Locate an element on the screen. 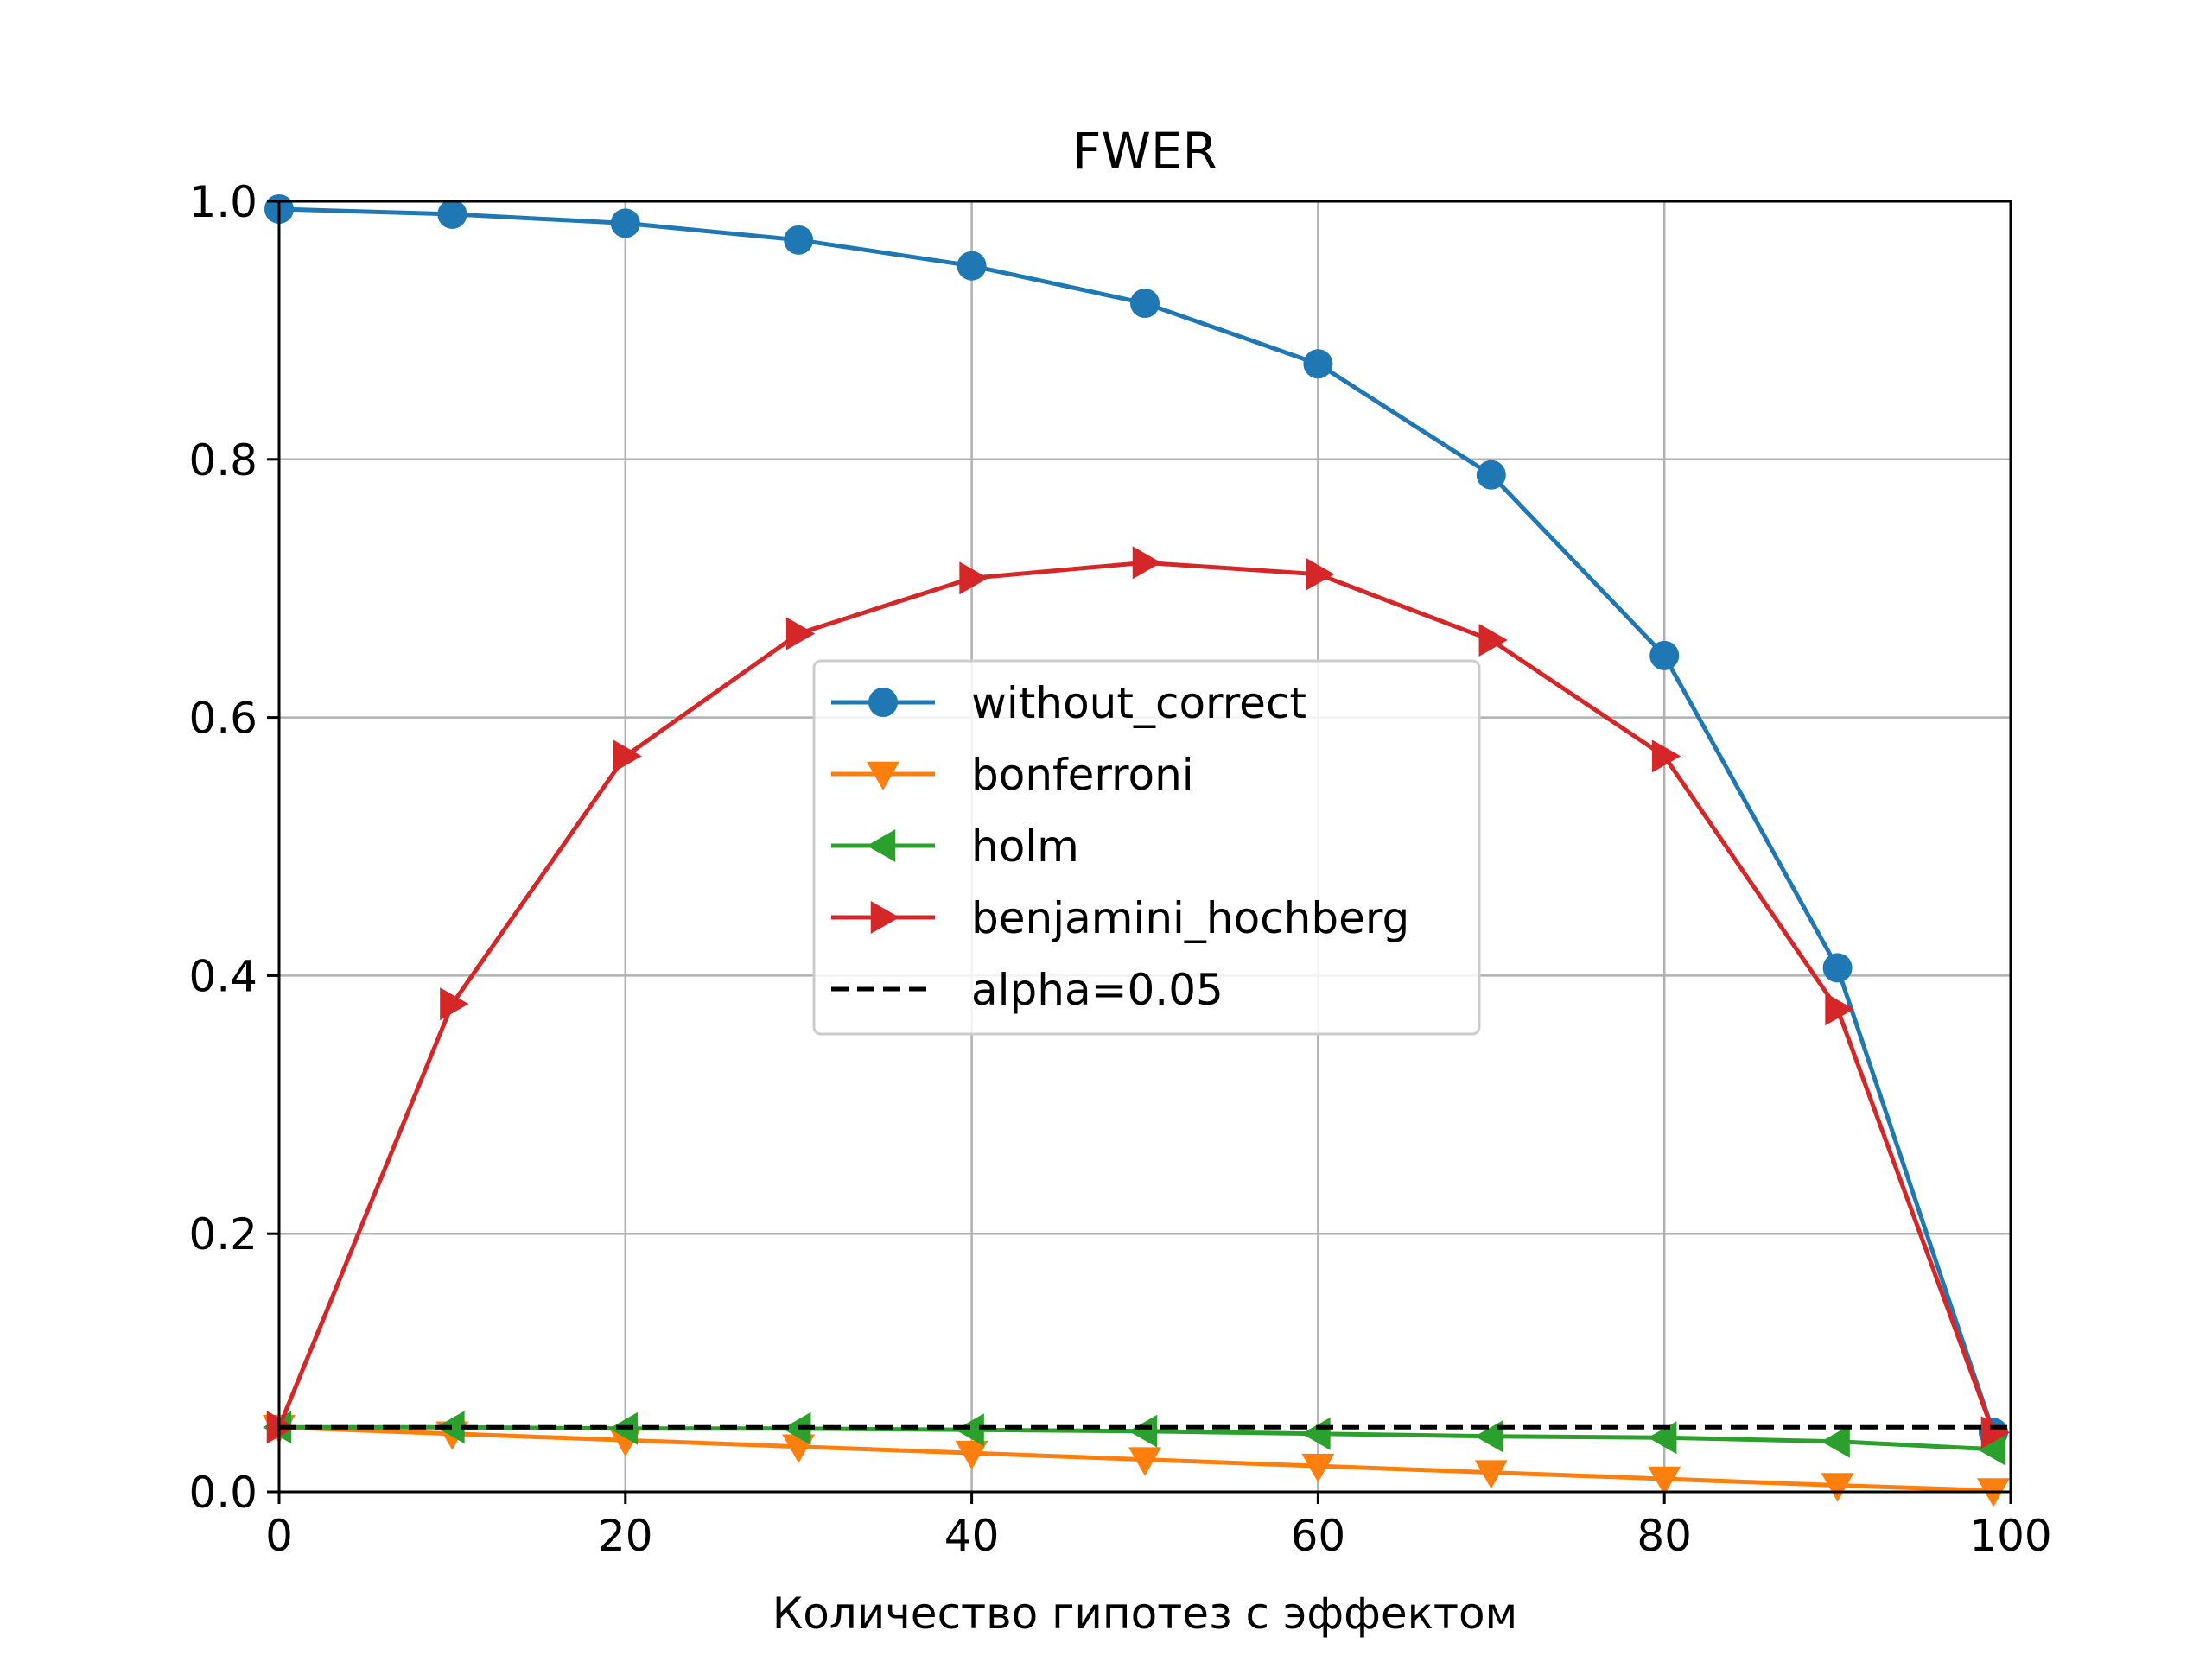  y-tick-label: 0.6 is located at coordinates (222, 719).